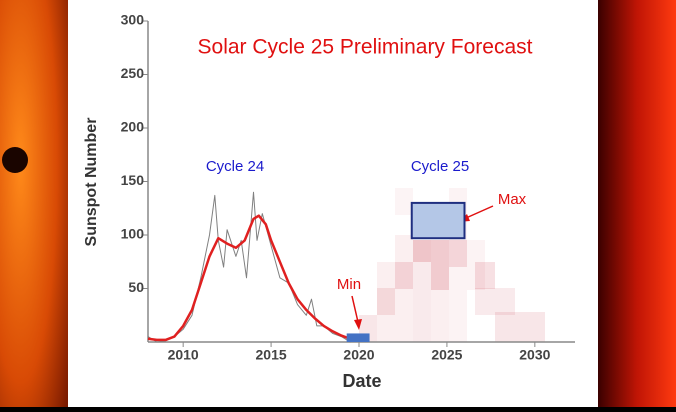  I want to click on x-tick-label: 2015, so click(271, 355).